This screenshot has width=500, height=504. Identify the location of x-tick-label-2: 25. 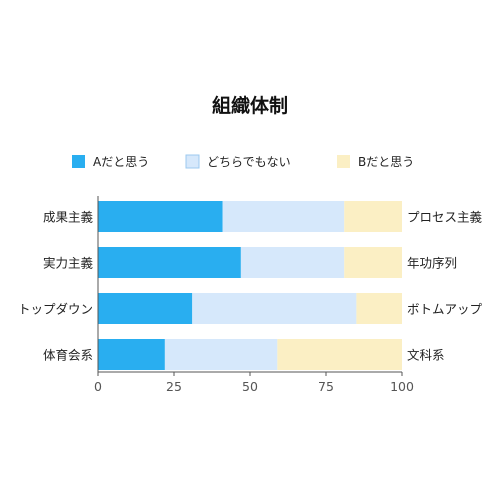
(174, 386).